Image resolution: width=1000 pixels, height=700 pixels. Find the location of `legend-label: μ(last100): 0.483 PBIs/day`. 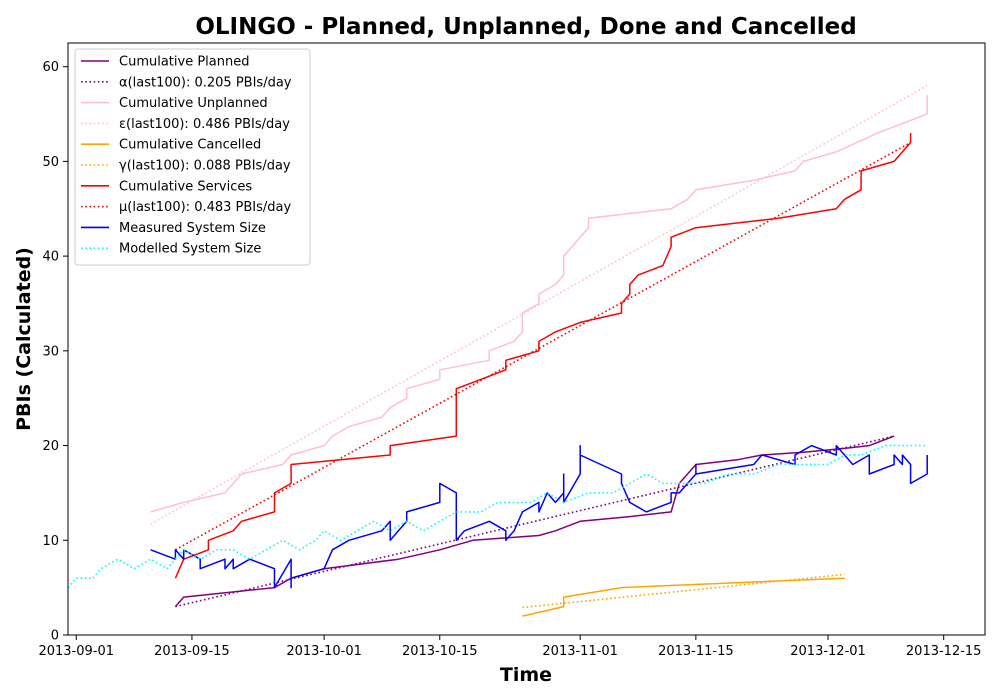

legend-label: μ(last100): 0.483 PBIs/day is located at coordinates (205, 207).